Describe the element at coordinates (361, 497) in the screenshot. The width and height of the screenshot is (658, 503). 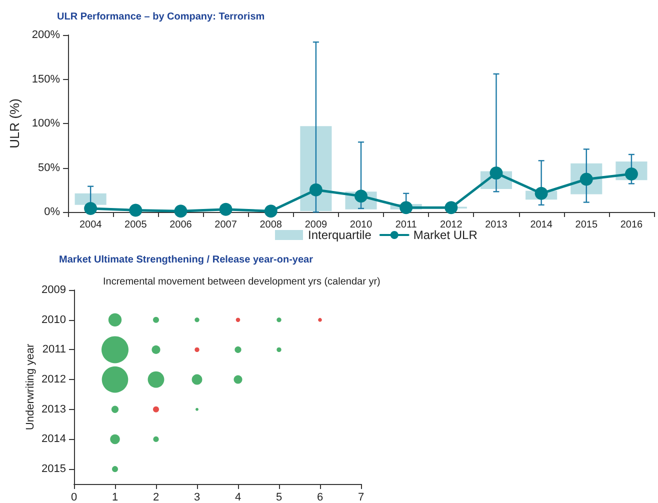
I see `x-tick-label: 7` at that location.